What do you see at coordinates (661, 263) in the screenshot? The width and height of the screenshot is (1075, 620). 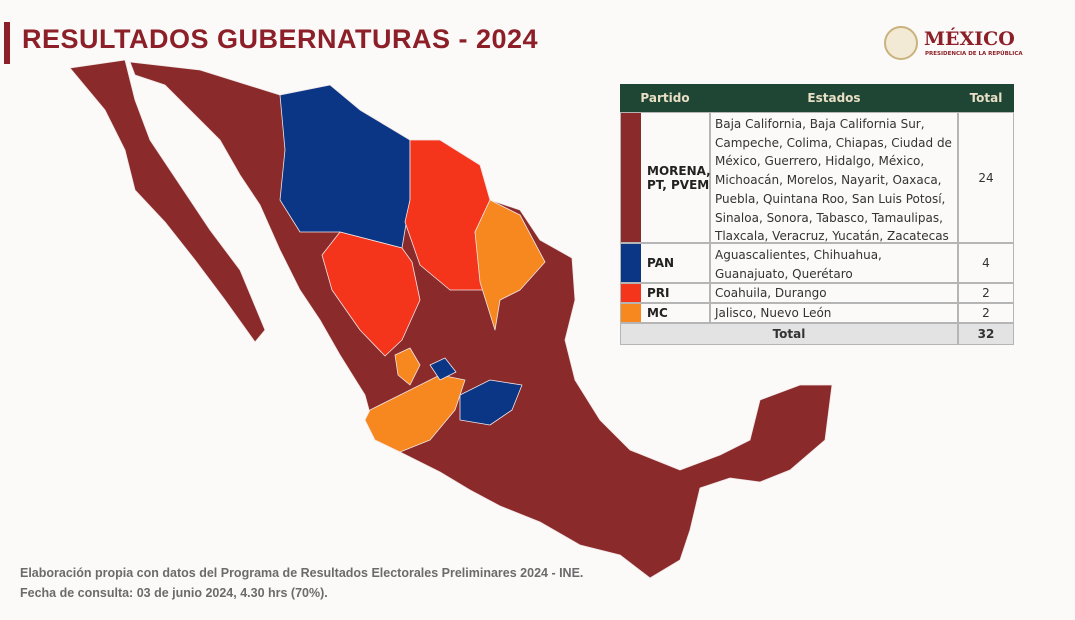 I see `party: PAN` at bounding box center [661, 263].